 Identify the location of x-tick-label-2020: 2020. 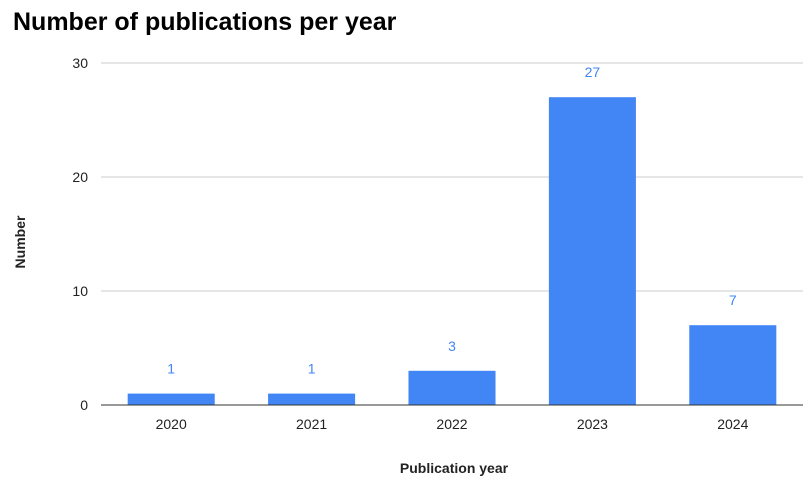
(171, 424).